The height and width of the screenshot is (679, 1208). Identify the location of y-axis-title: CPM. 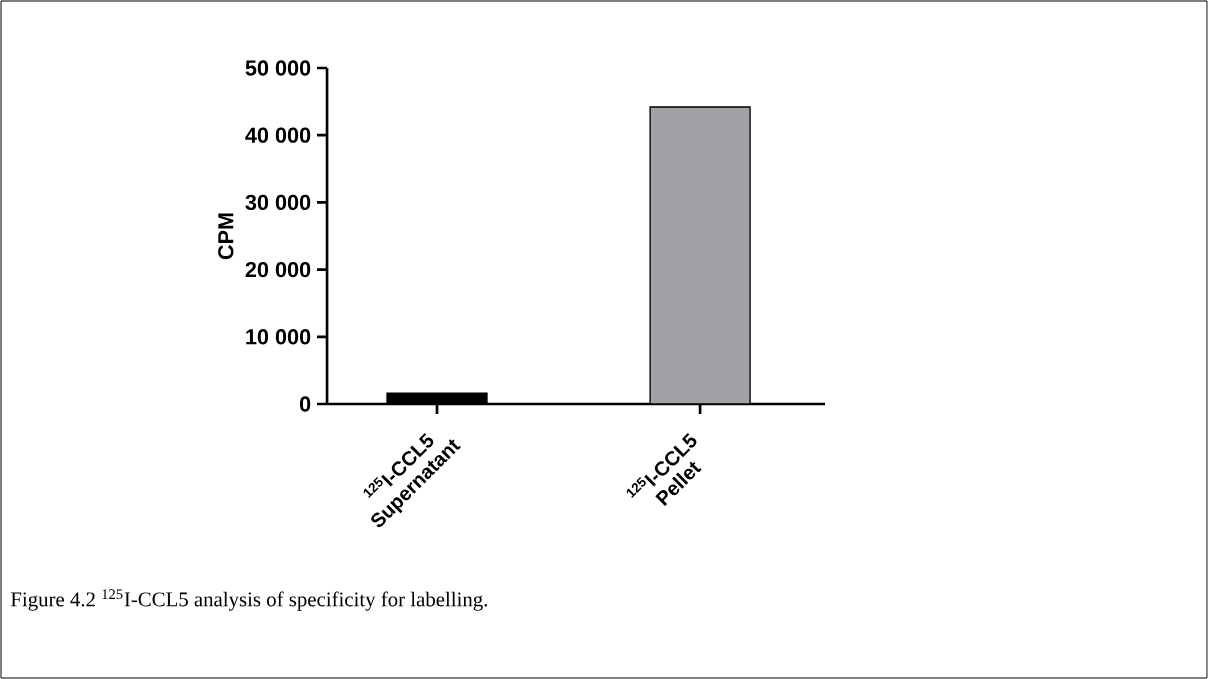
(226, 236).